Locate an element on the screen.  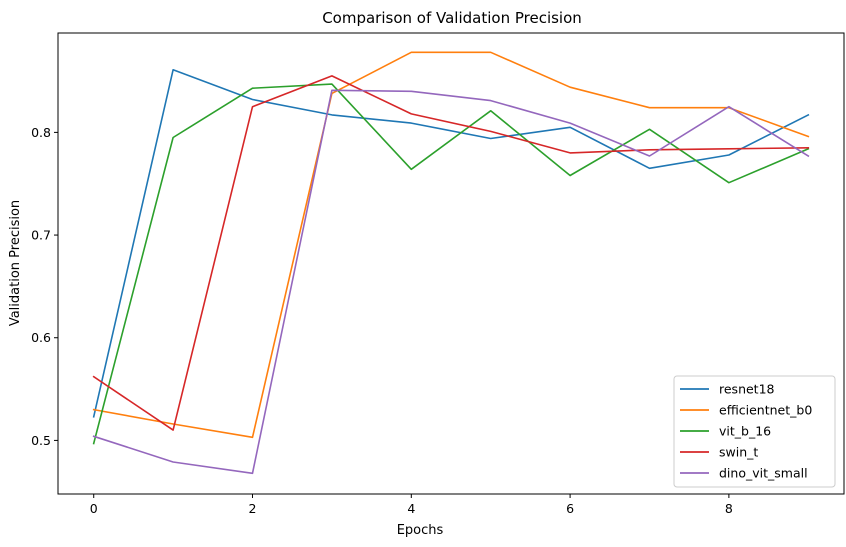
y-tick-label: 0.5 is located at coordinates (41, 440).